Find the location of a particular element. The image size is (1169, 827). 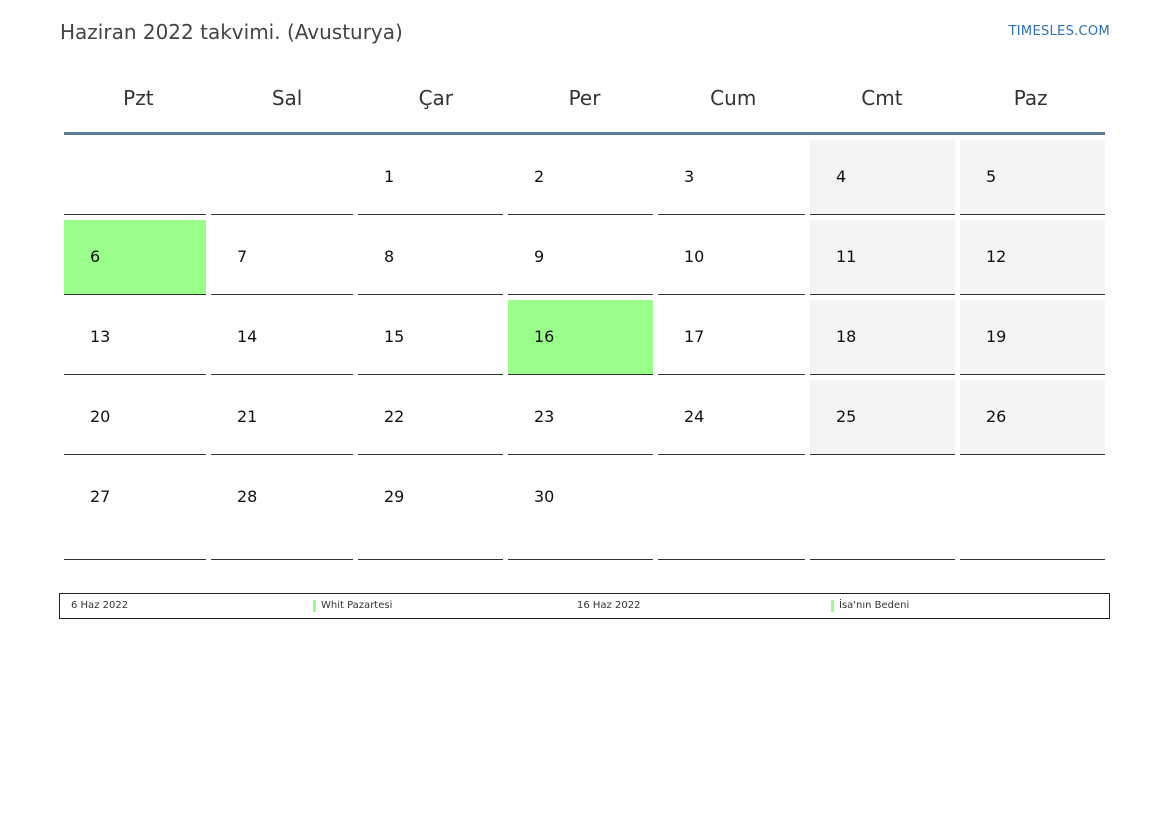

day-number: 17 is located at coordinates (694, 336).